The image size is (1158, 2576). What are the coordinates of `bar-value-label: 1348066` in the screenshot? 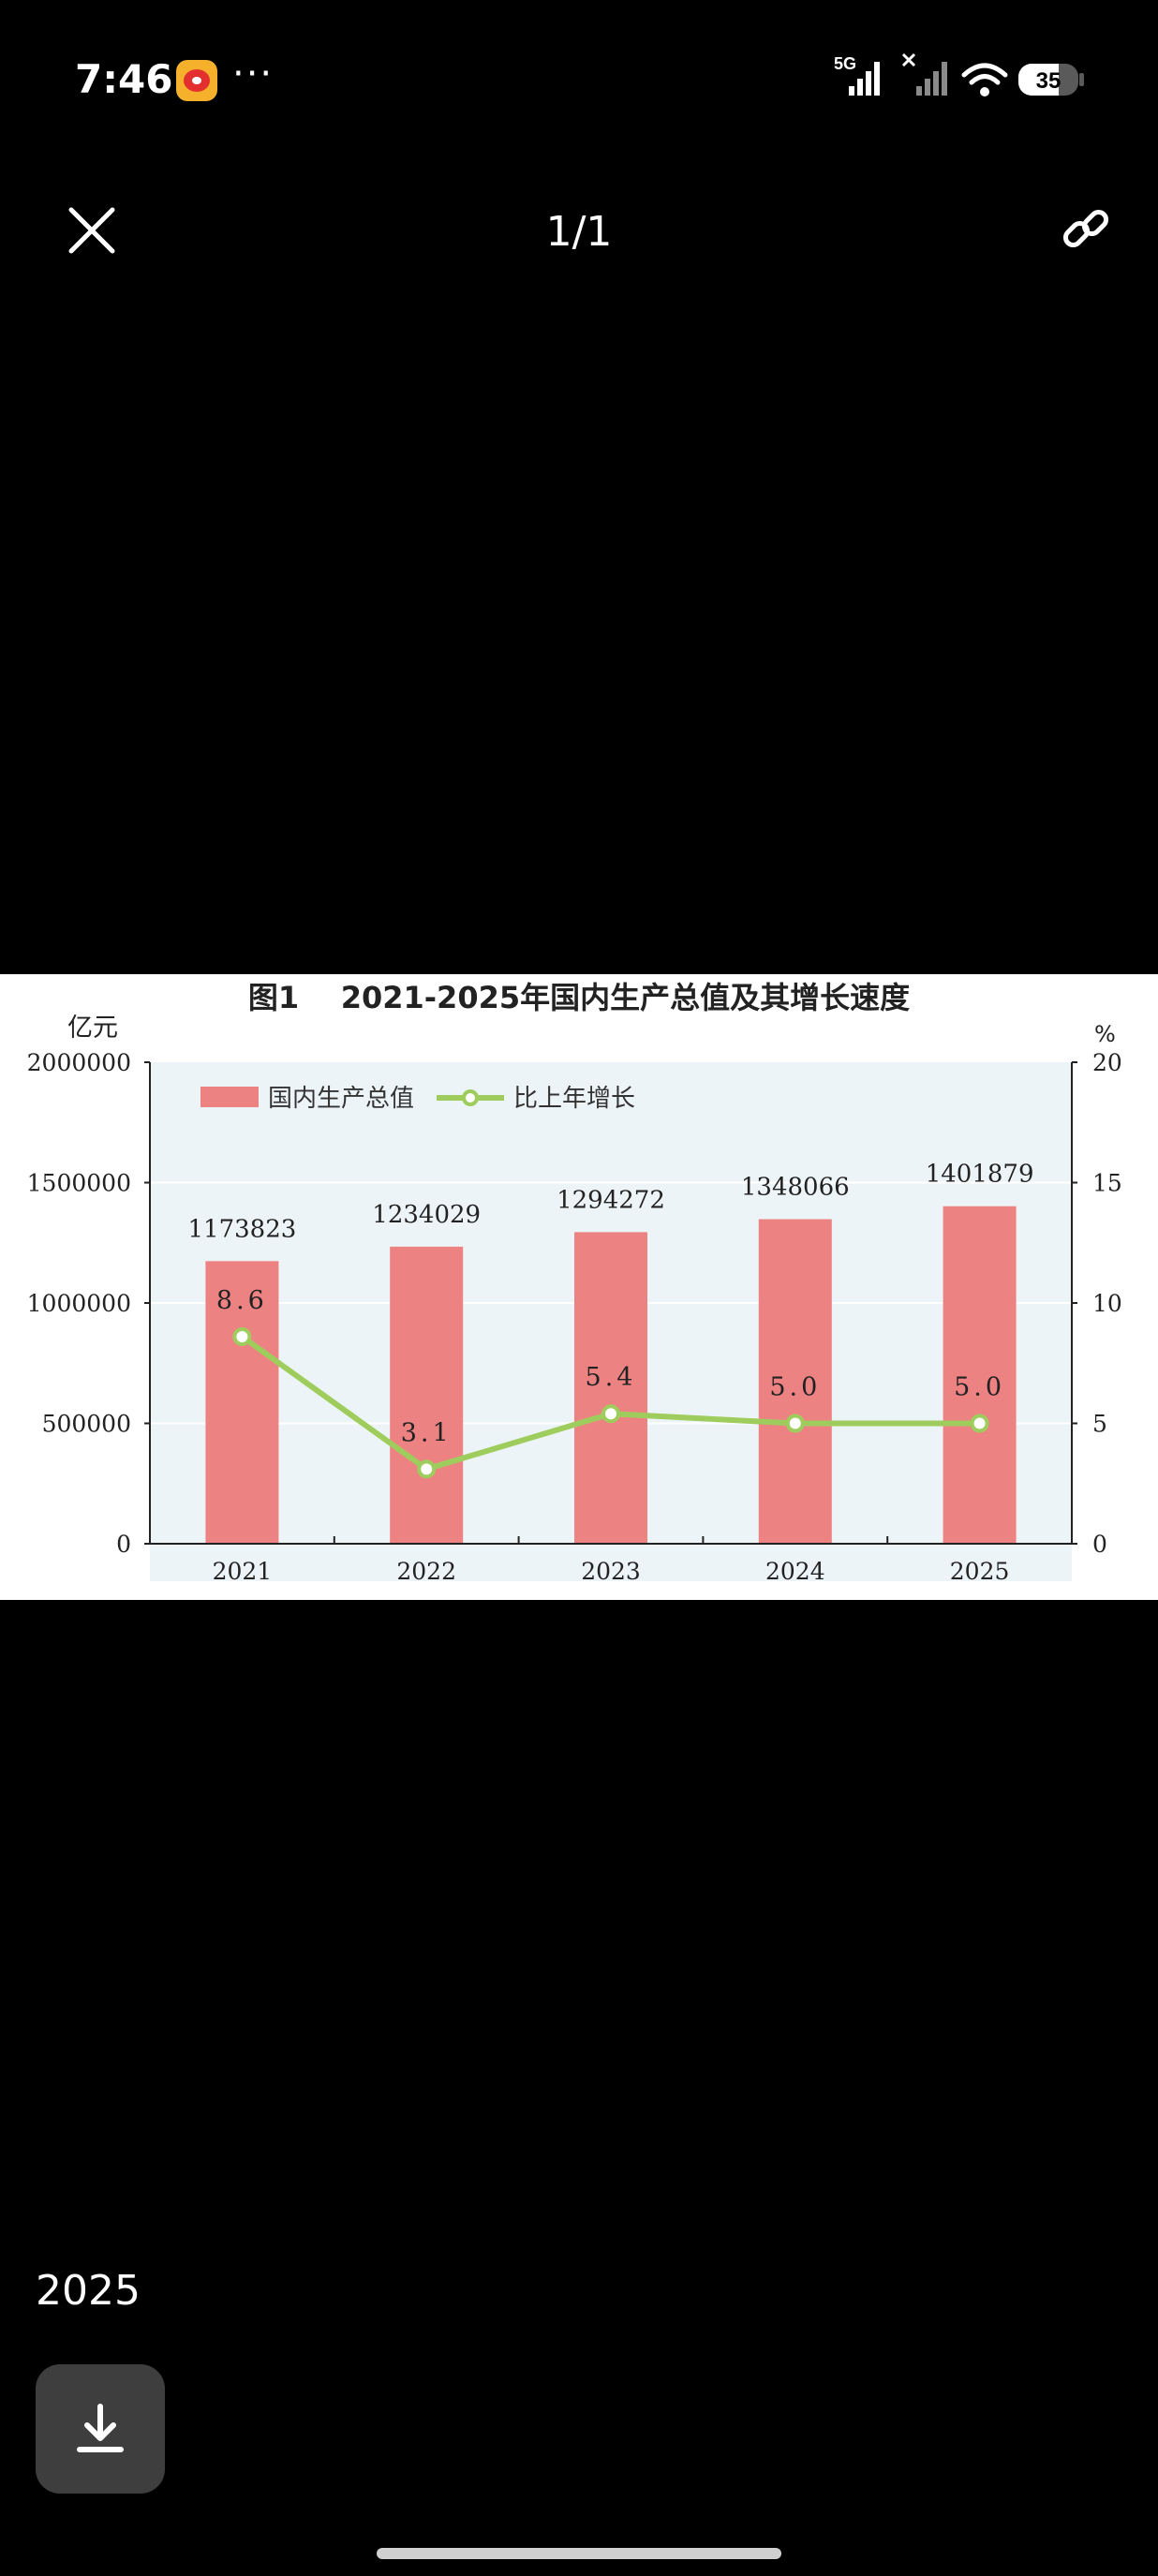 It's located at (796, 1188).